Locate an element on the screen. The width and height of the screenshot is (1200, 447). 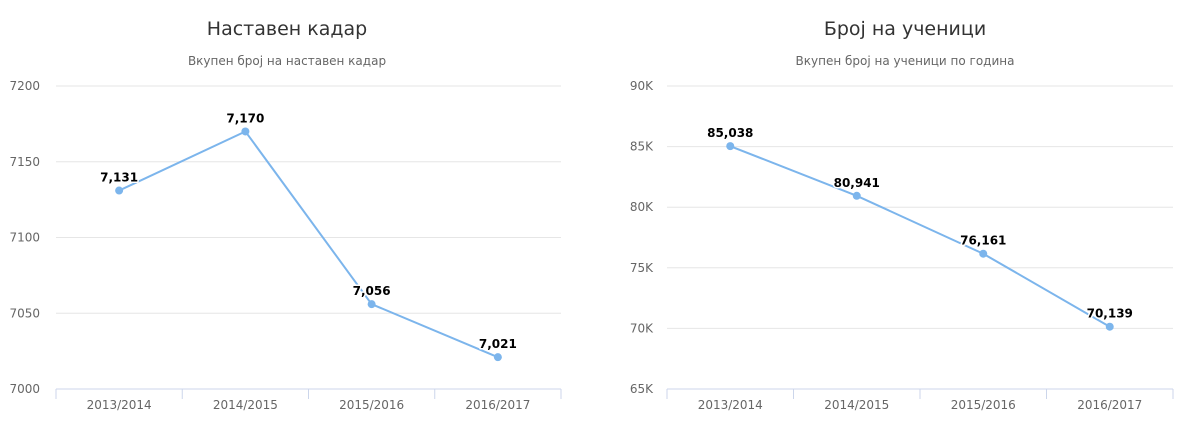
y-tick-label: 80K is located at coordinates (642, 207).